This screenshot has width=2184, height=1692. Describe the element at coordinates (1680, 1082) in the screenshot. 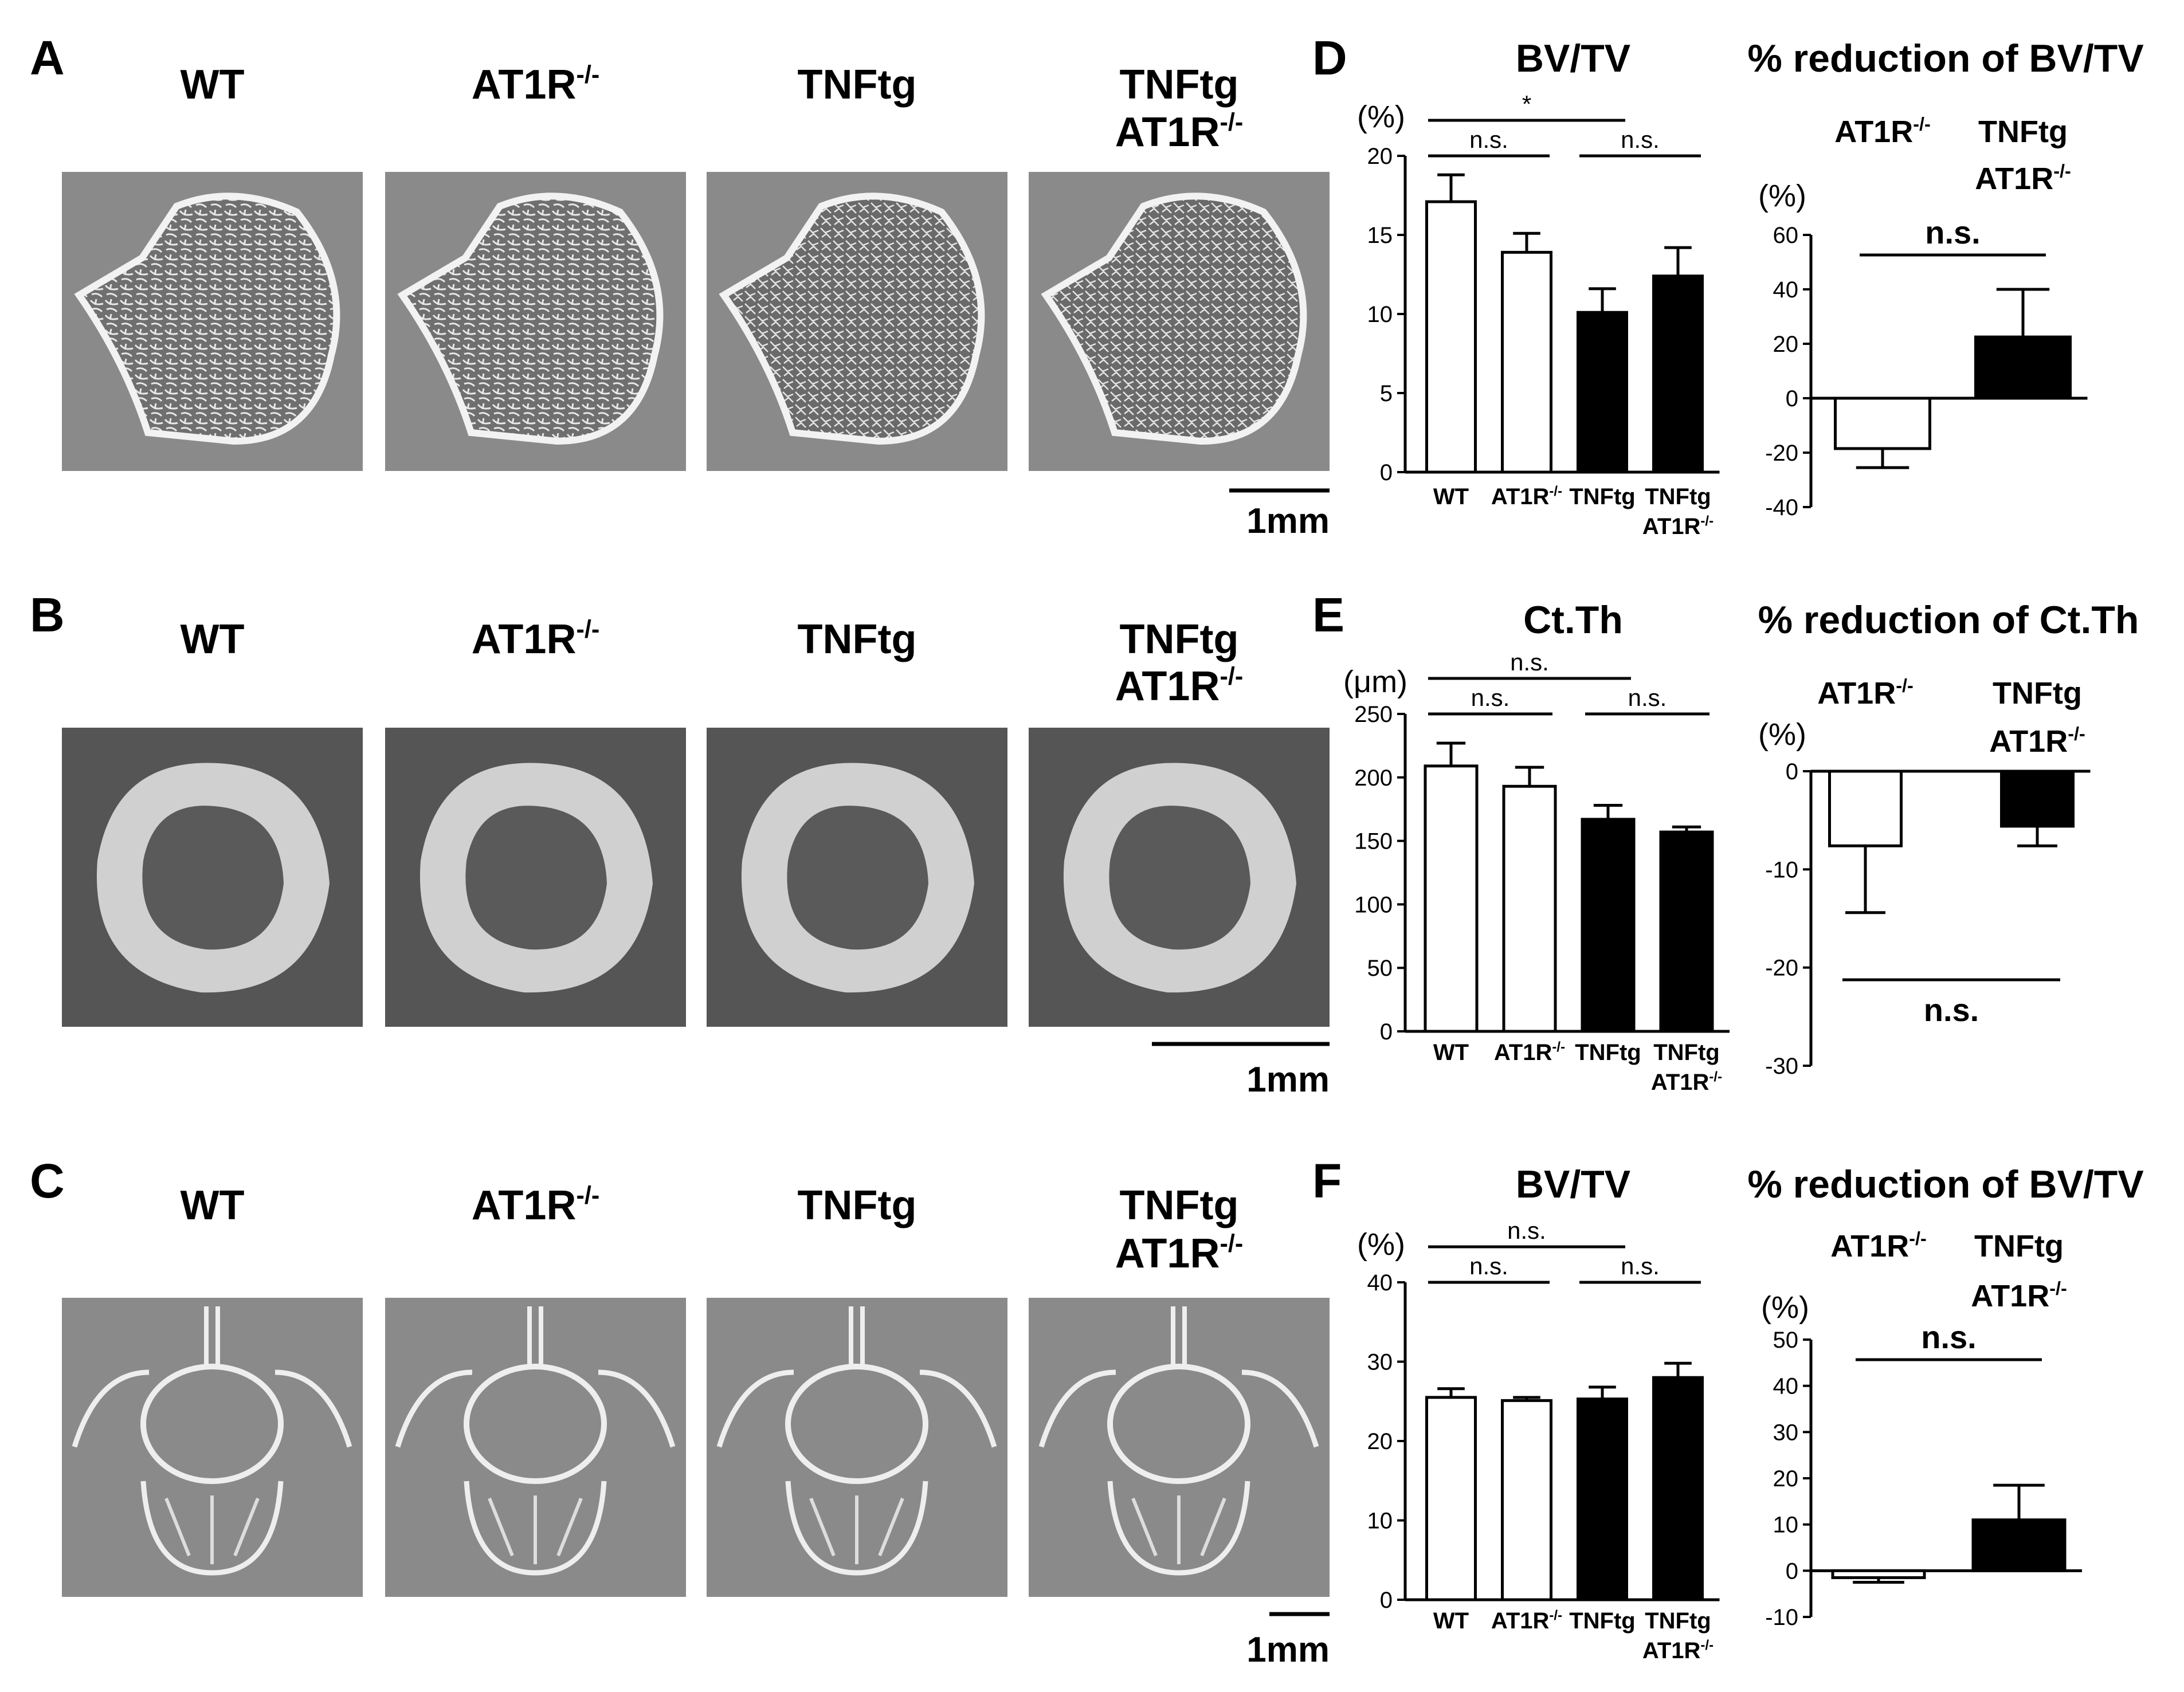

I see `x-tick-sublabel-3-main: AT1R` at that location.